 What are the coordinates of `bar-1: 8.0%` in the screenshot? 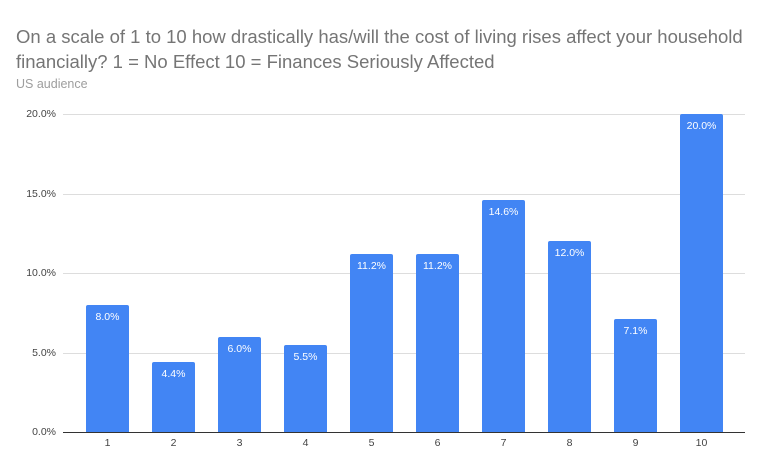 It's located at (107, 368).